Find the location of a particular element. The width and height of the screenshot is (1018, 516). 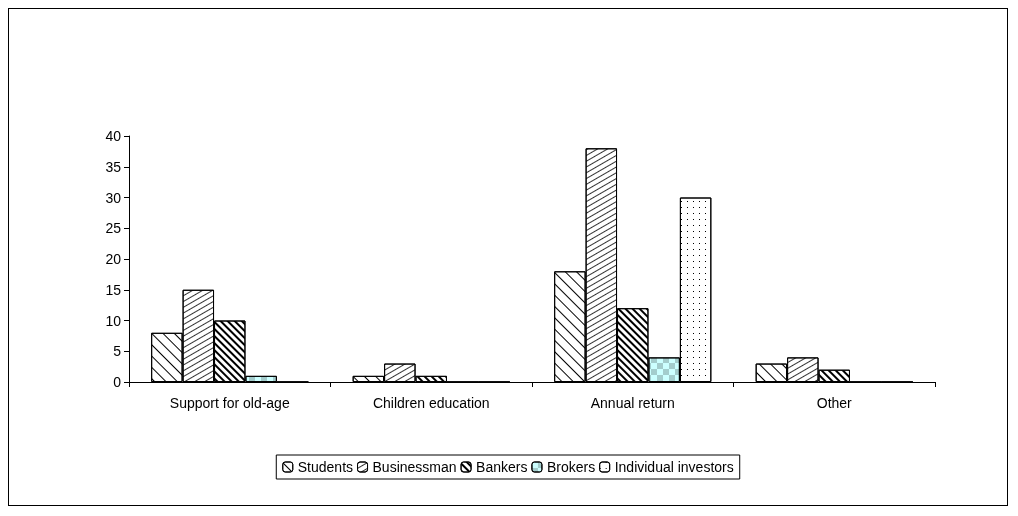

legend-label: Individual investors is located at coordinates (674, 467).